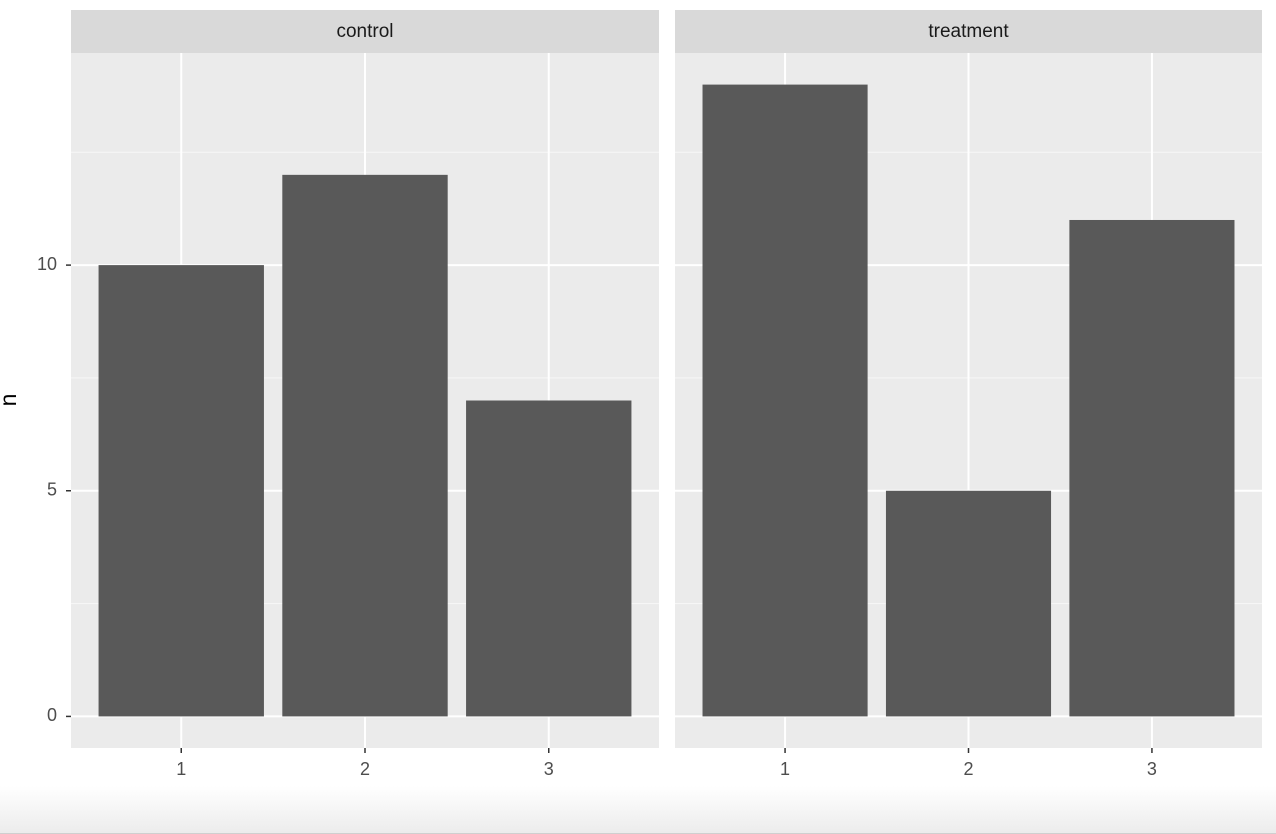 The image size is (1276, 834). What do you see at coordinates (638, 810) in the screenshot?
I see `window-shade` at bounding box center [638, 810].